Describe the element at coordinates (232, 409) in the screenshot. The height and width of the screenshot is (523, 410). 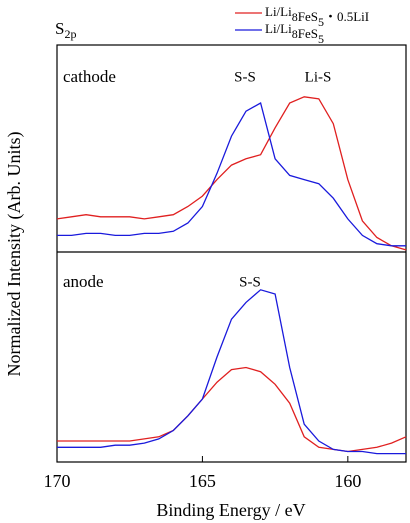
I see `spectrum-line` at that location.